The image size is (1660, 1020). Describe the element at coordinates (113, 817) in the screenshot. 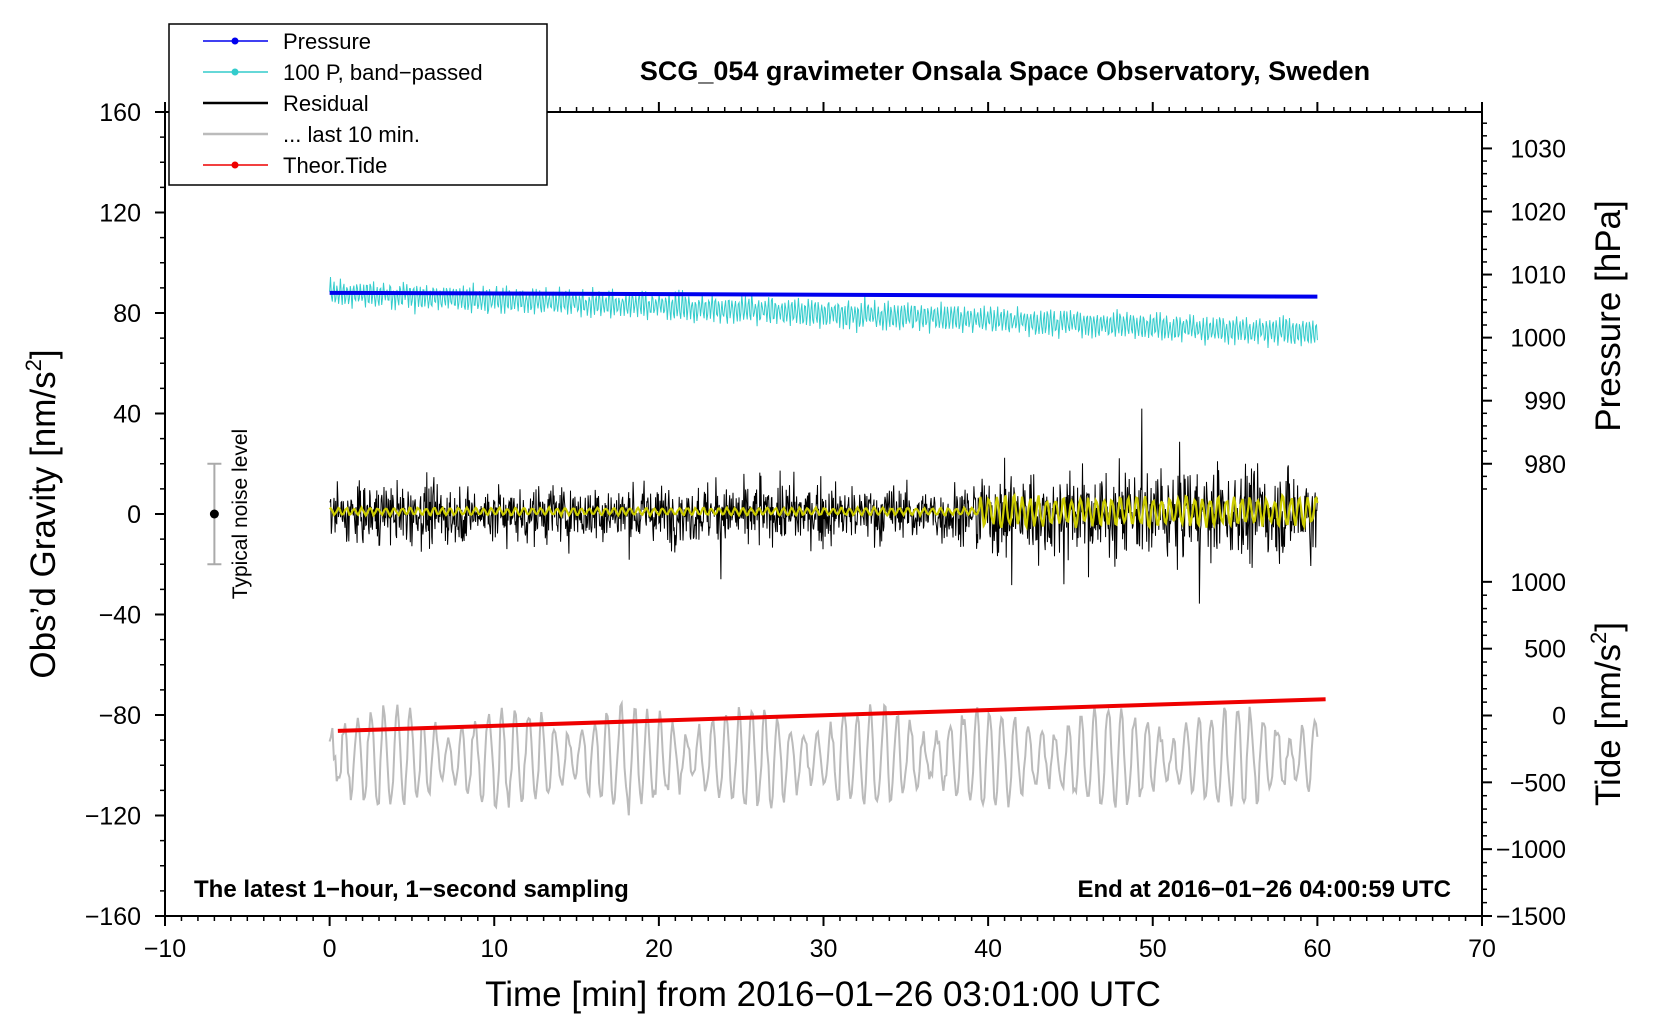

I see `y-tick-label: −120` at that location.